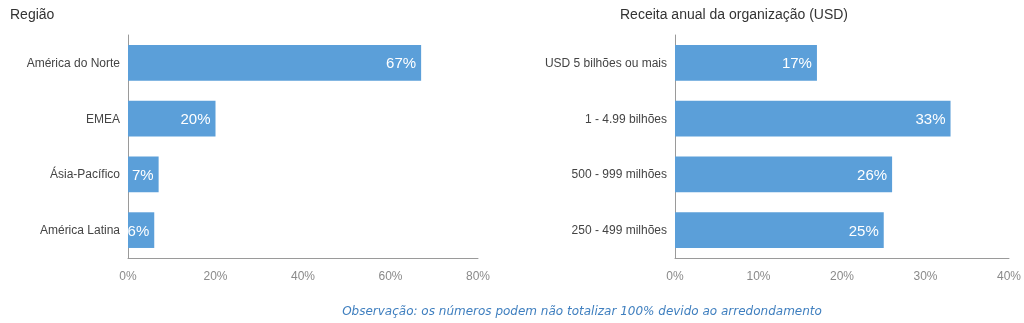 Image resolution: width=1024 pixels, height=323 pixels. I want to click on y-tick-label: 250 - 499 milhões, so click(619, 230).